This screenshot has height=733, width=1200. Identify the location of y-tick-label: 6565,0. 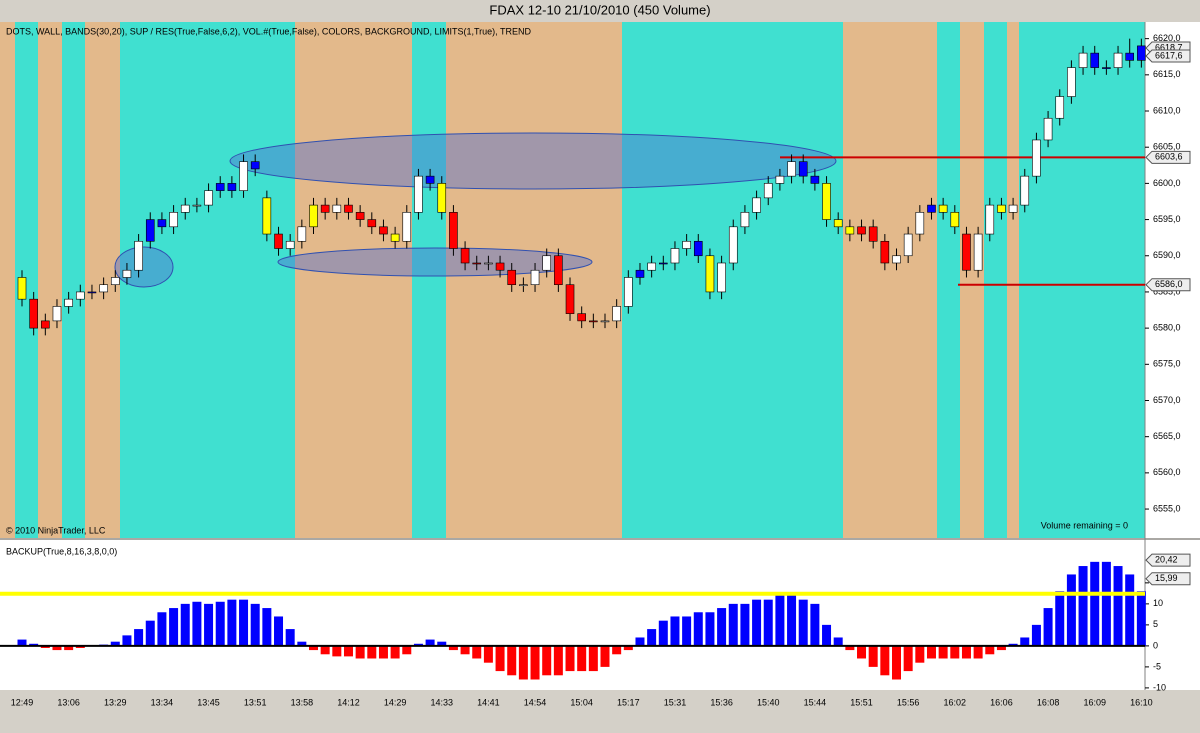
(1167, 436).